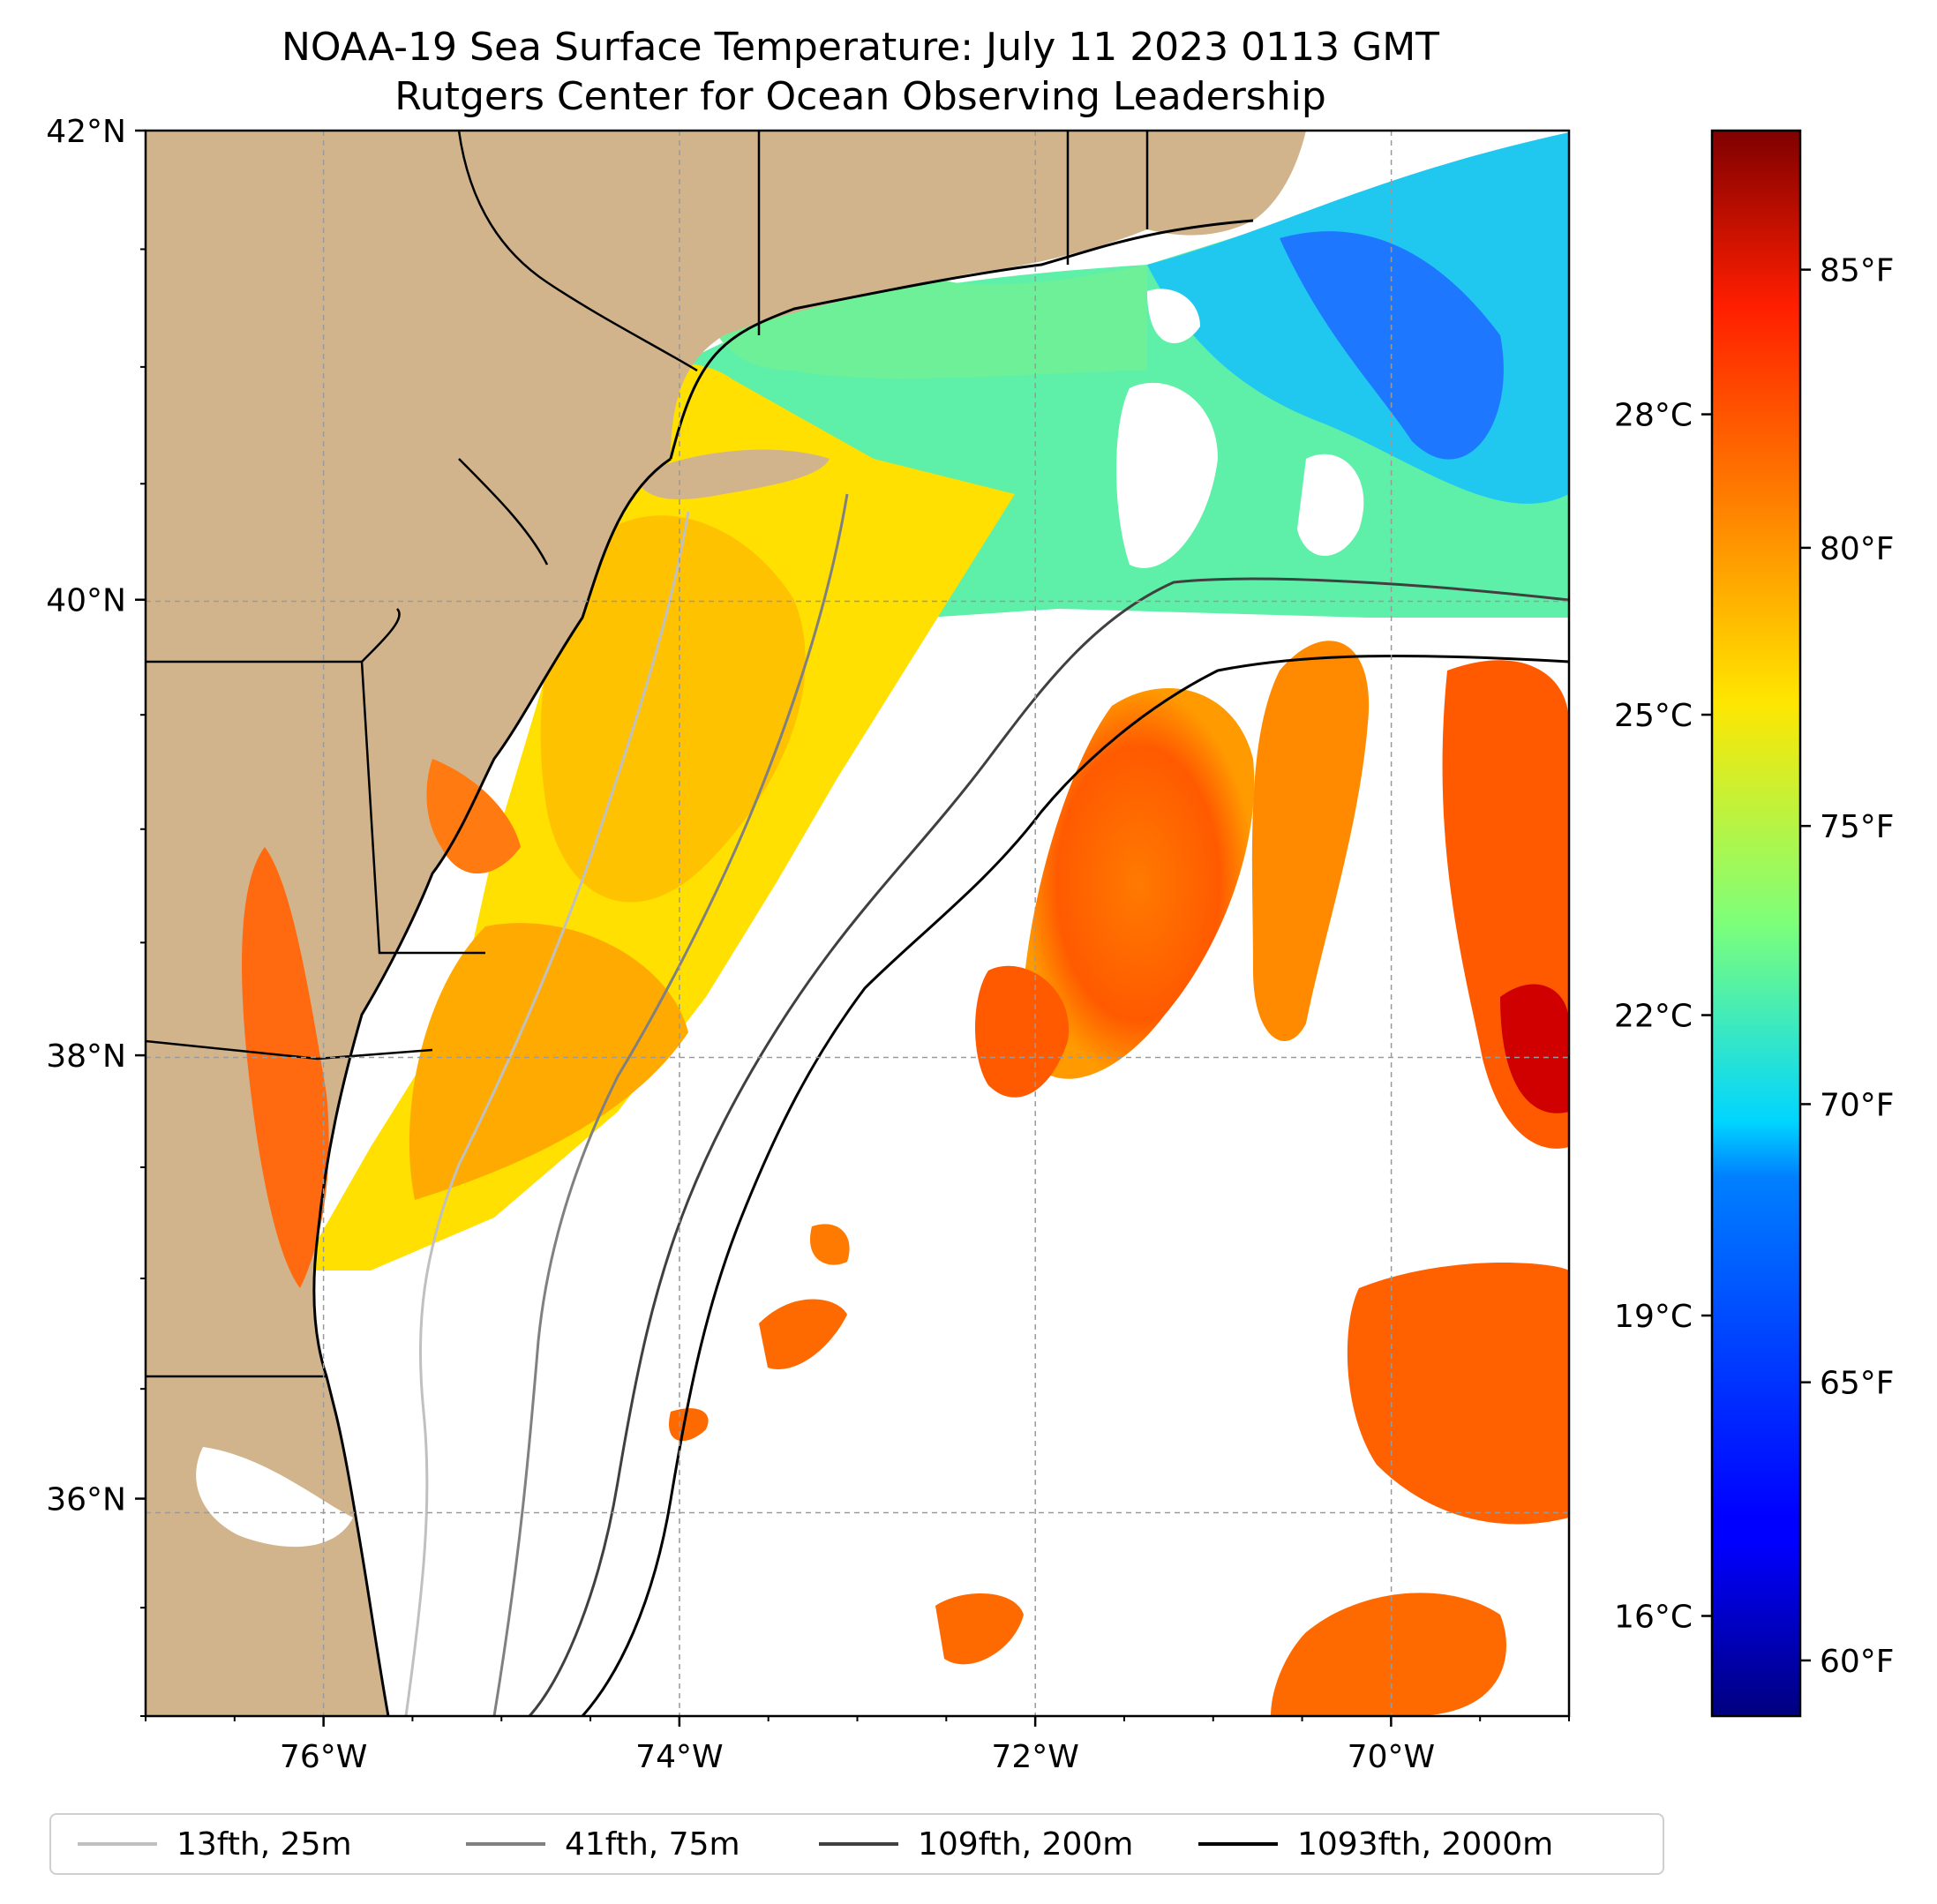 The image size is (1937, 1904). What do you see at coordinates (1857, 827) in the screenshot?
I see `colorbar-f-label: 75°F` at bounding box center [1857, 827].